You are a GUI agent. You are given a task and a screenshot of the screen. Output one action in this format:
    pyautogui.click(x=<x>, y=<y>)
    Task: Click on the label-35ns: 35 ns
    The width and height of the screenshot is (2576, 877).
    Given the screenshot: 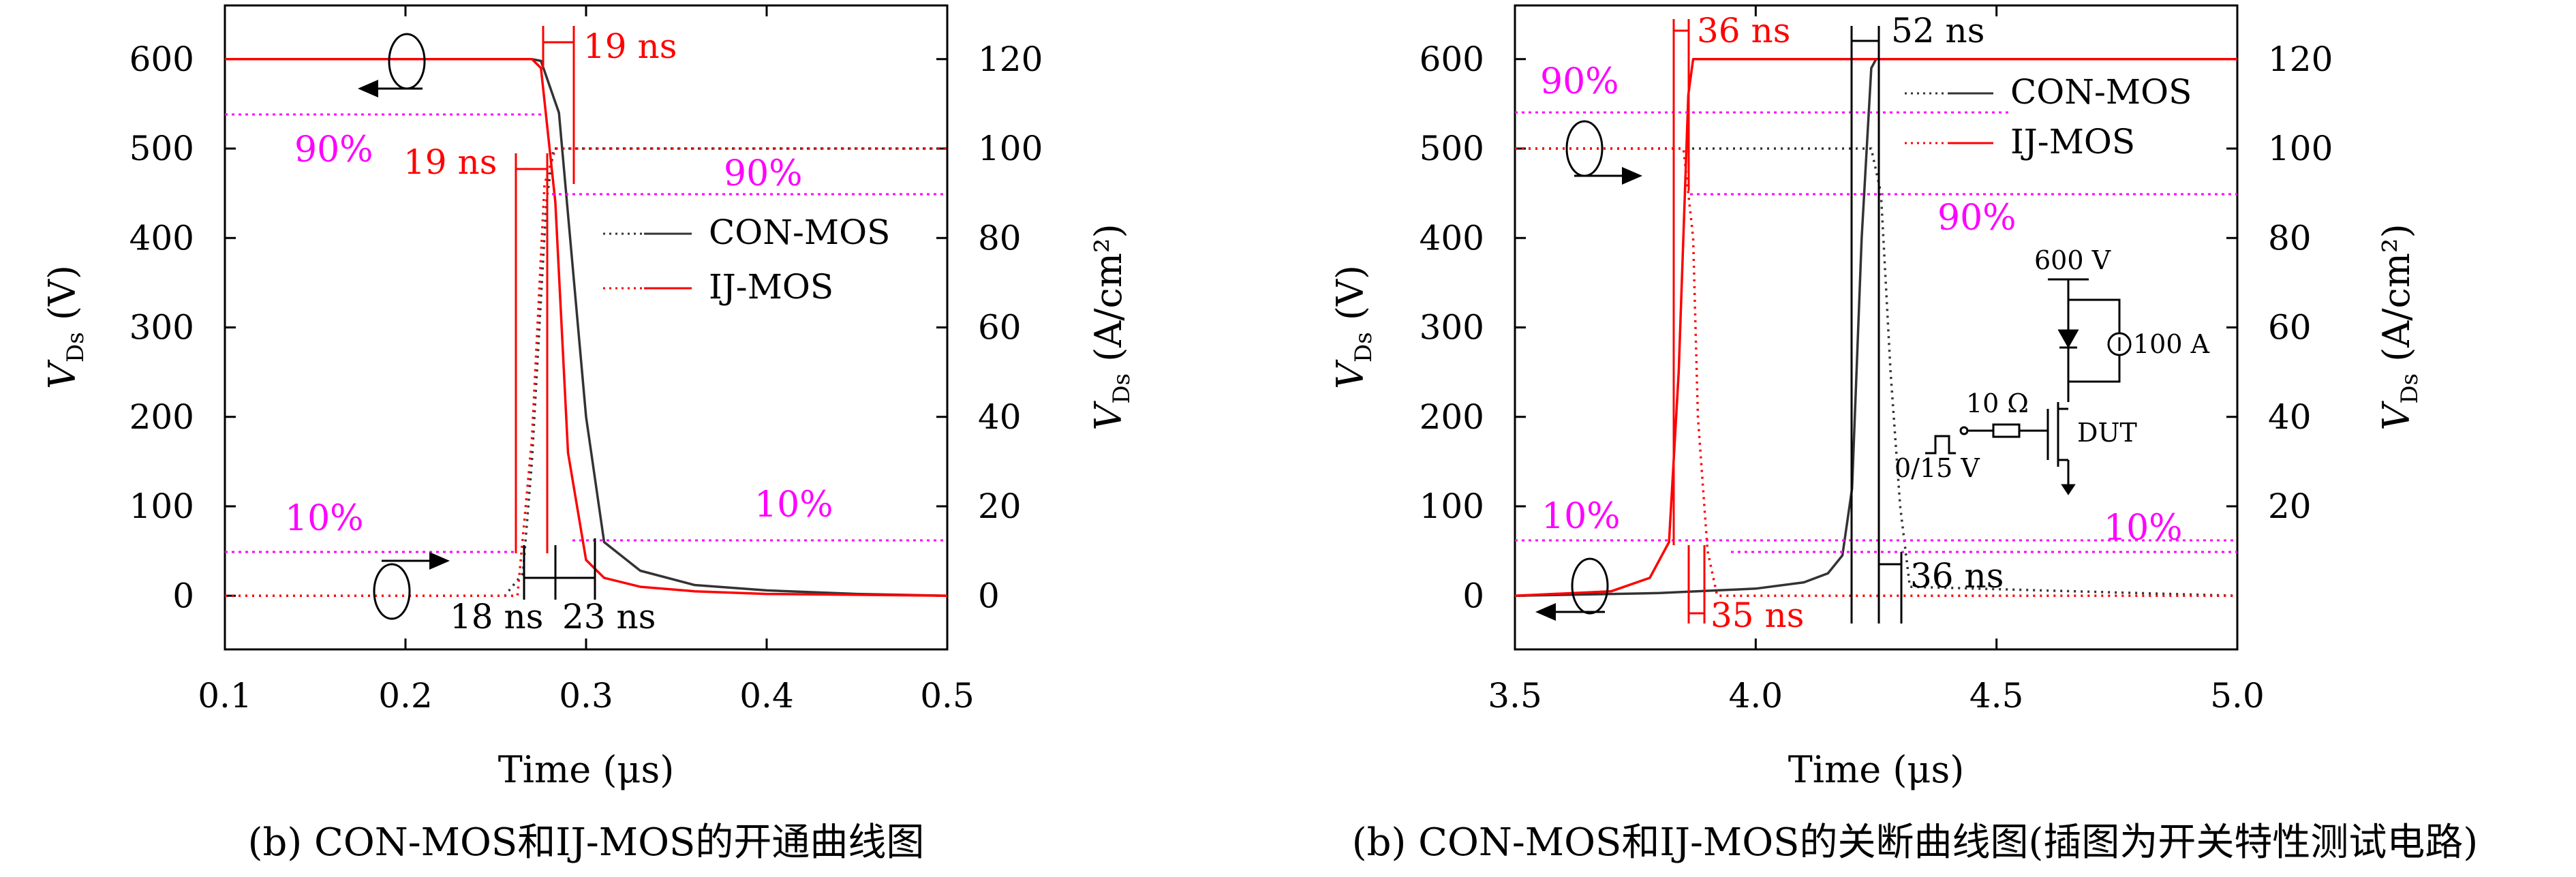 What is the action you would take?
    pyautogui.click(x=1757, y=615)
    